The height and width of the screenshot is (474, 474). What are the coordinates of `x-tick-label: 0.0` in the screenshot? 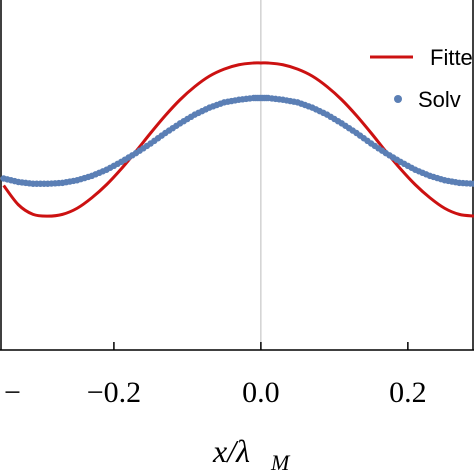 It's located at (261, 392).